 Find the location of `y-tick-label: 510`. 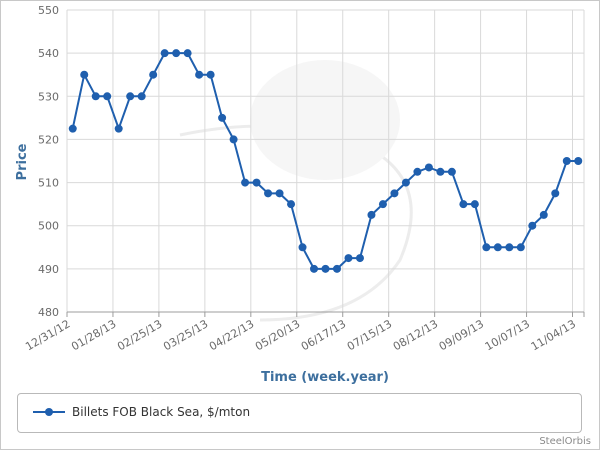

y-tick-label: 510 is located at coordinates (48, 183).